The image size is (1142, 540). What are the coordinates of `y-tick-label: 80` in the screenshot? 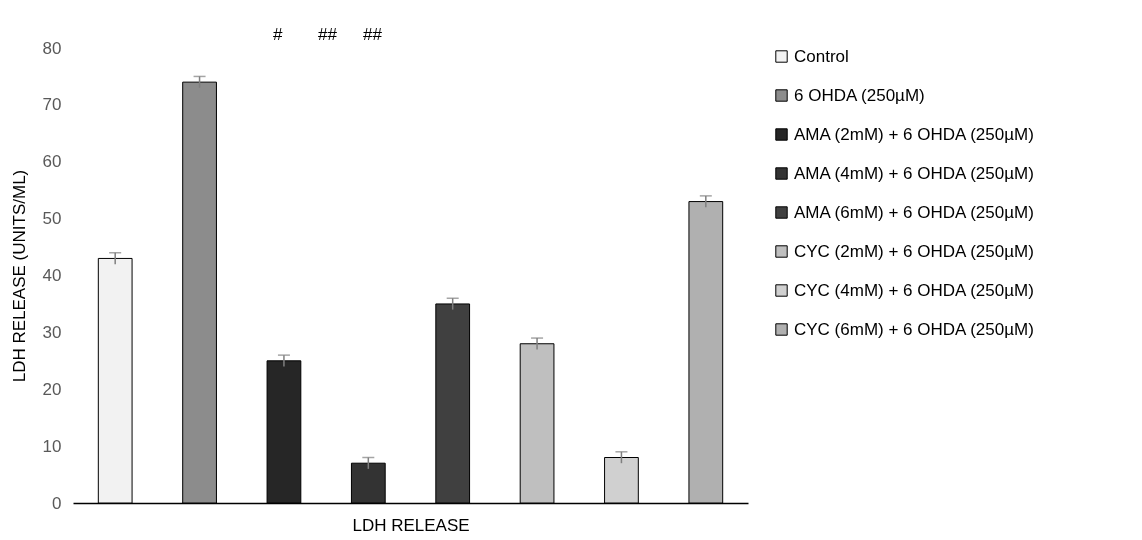 It's located at (52, 48).